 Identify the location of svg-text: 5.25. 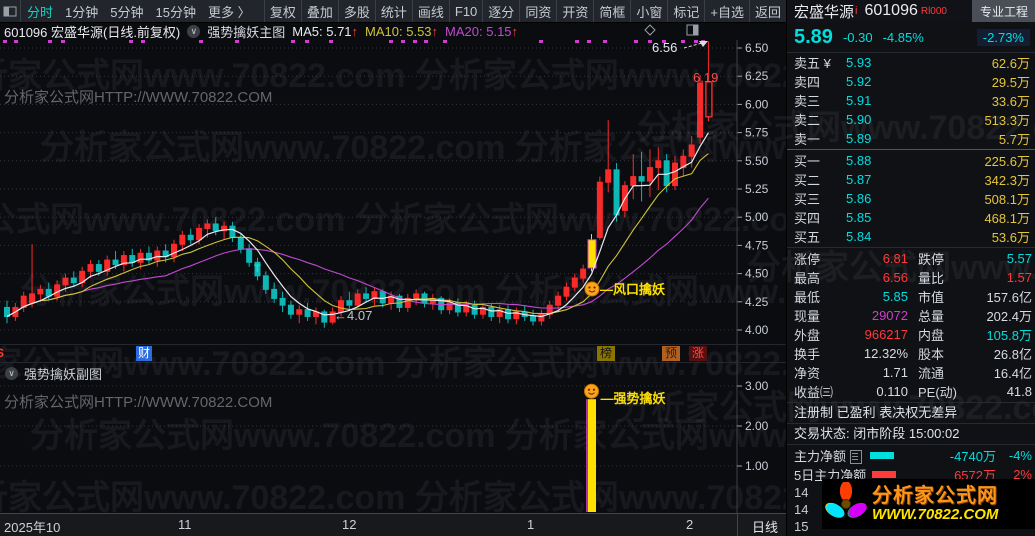
(757, 189).